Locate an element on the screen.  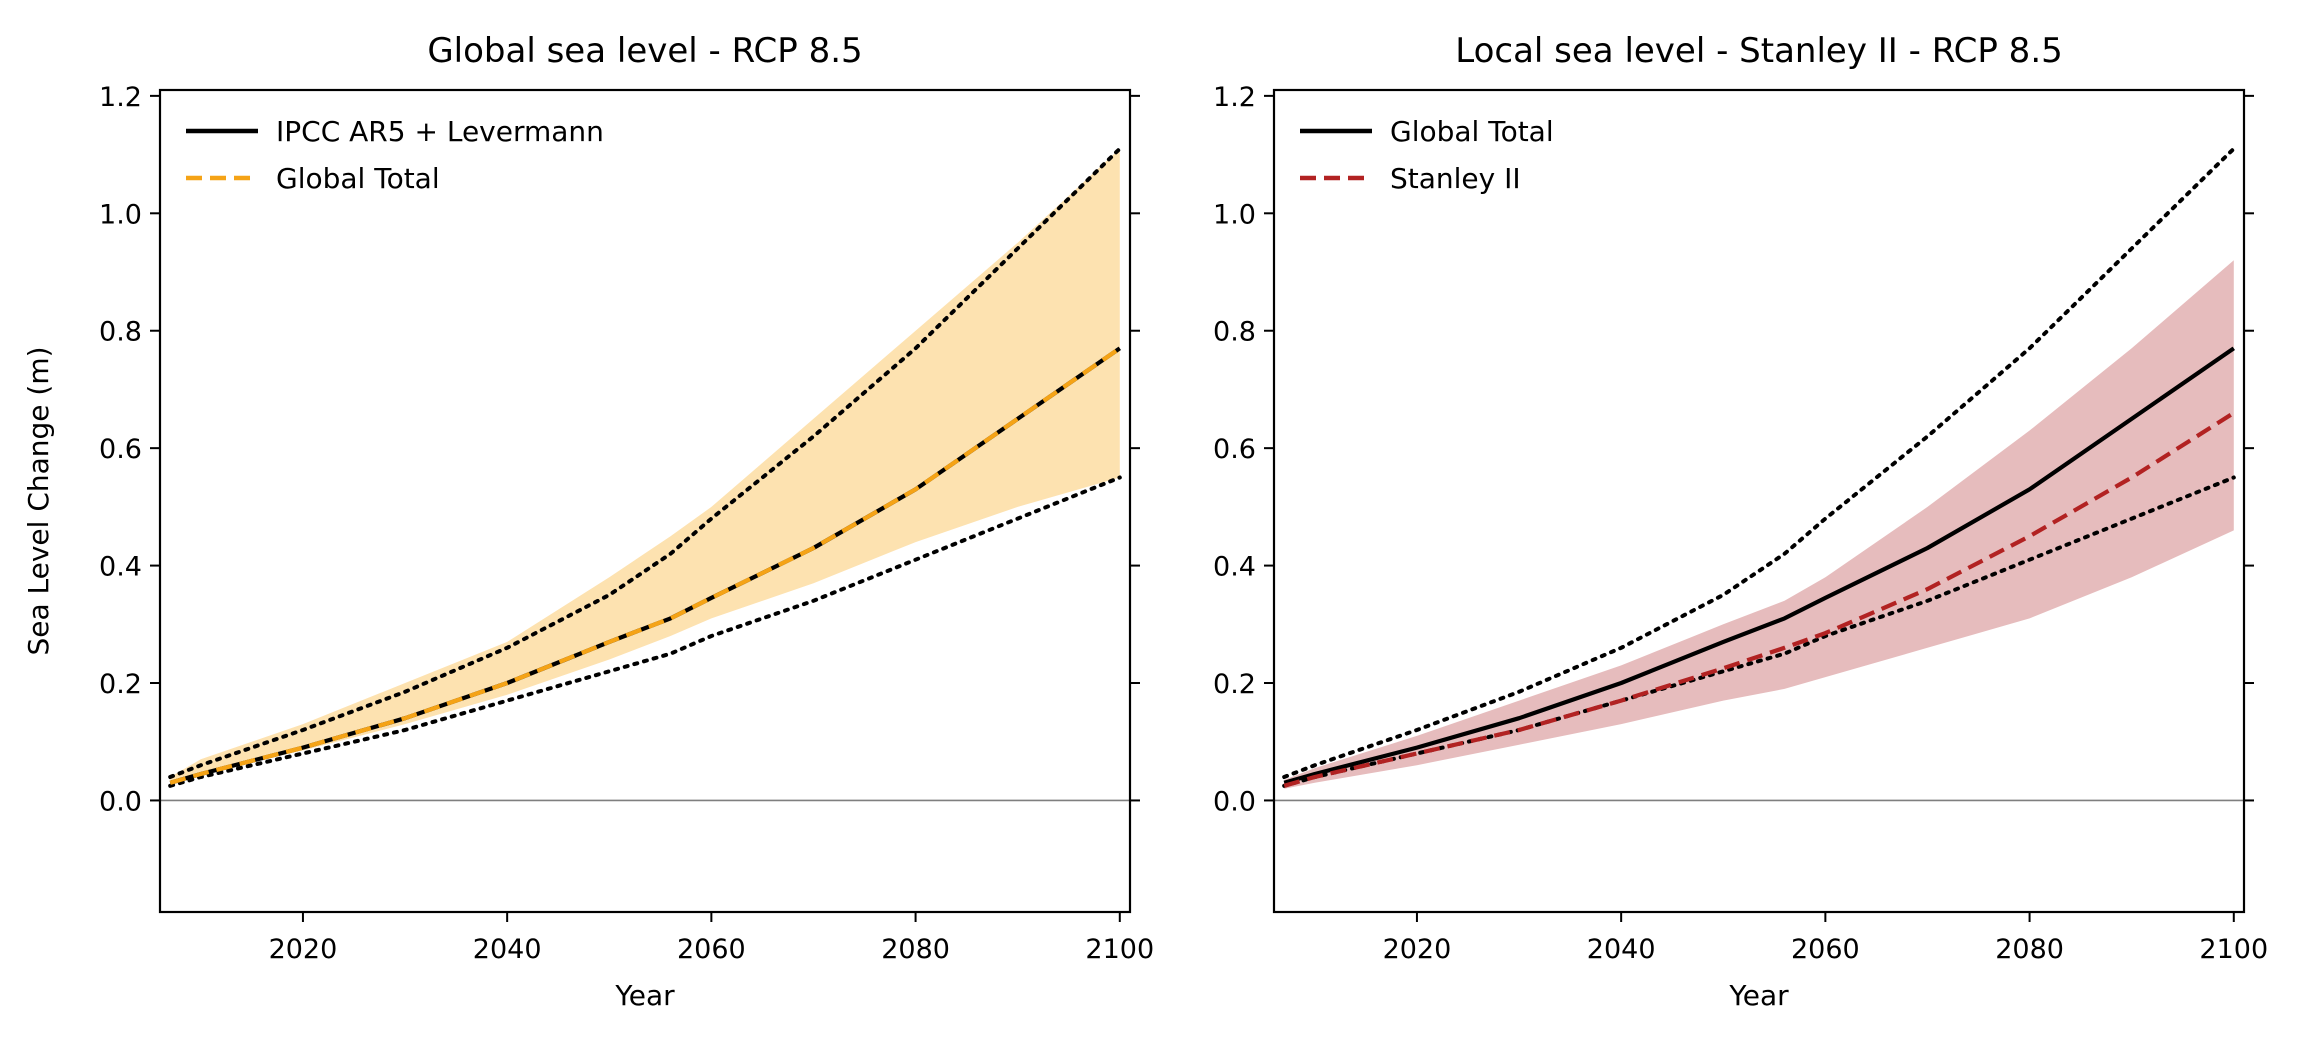
legend-label: IPCC AR5 + Levermann is located at coordinates (440, 131).